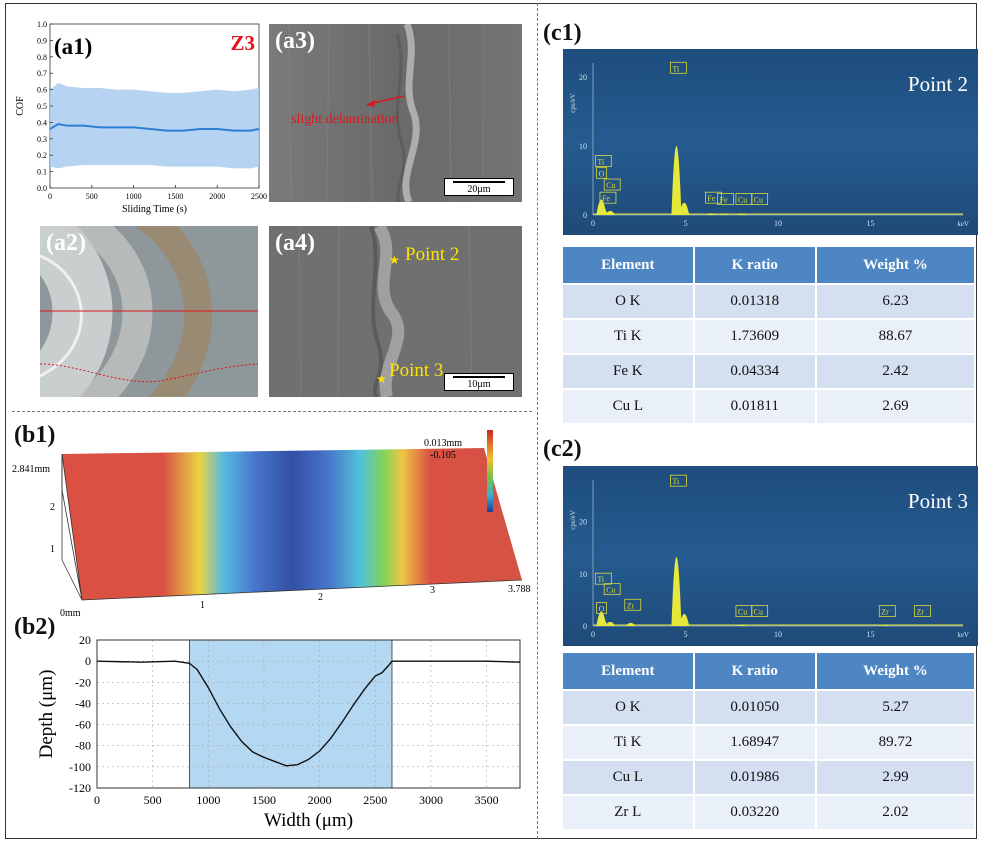 The height and width of the screenshot is (843, 982). What do you see at coordinates (42, 24) in the screenshot?
I see `a1-ytick-label: 1.0` at bounding box center [42, 24].